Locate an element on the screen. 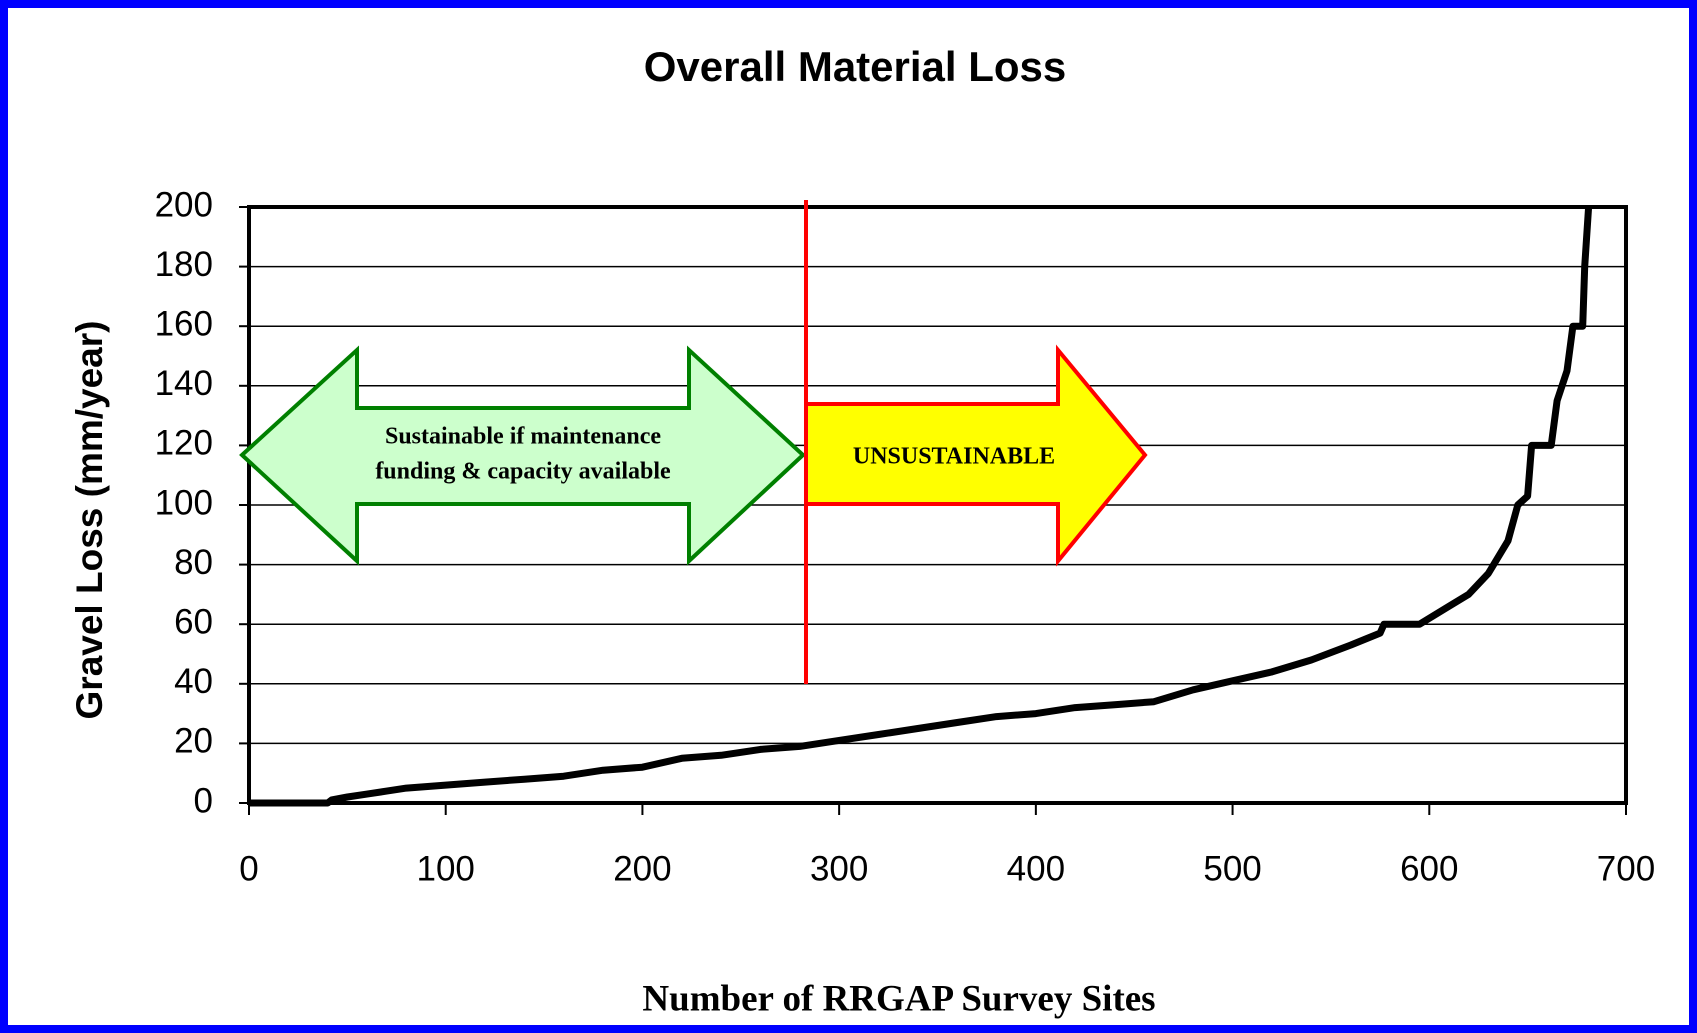 This screenshot has height=1033, width=1697. x-tick-label: 100 is located at coordinates (446, 868).